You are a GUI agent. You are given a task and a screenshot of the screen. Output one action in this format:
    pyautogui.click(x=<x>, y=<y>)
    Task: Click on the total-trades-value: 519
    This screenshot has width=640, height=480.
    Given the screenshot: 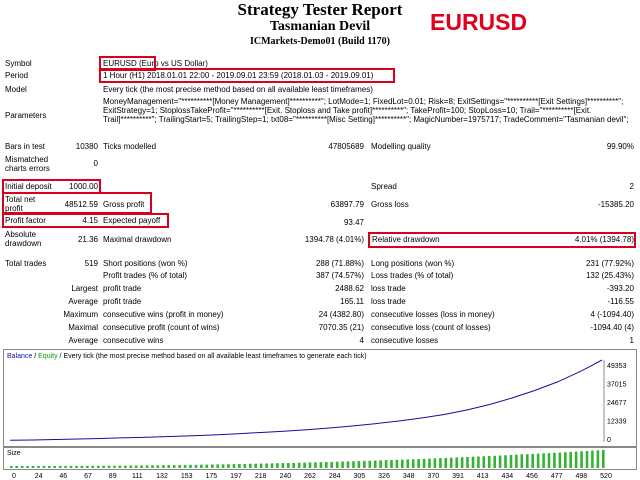 What is the action you would take?
    pyautogui.click(x=91, y=263)
    